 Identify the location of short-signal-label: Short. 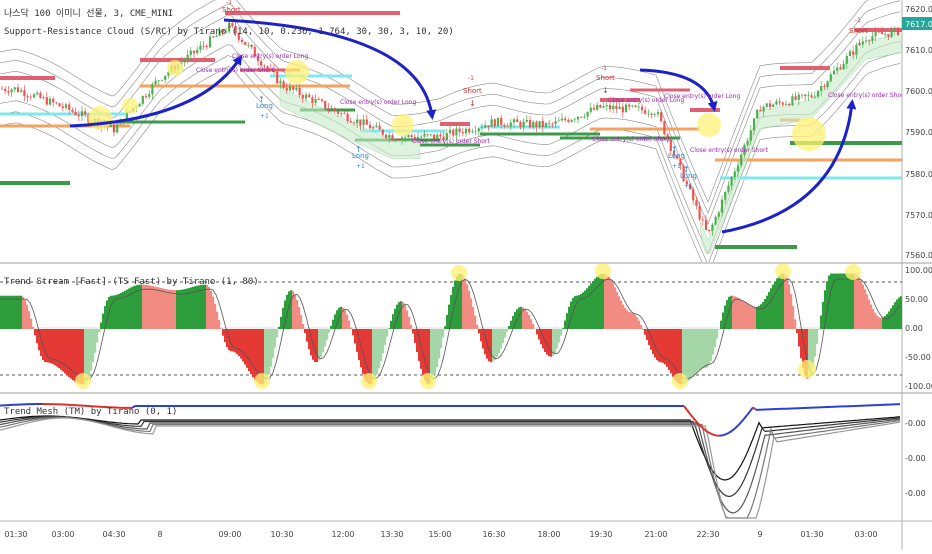
(858, 31).